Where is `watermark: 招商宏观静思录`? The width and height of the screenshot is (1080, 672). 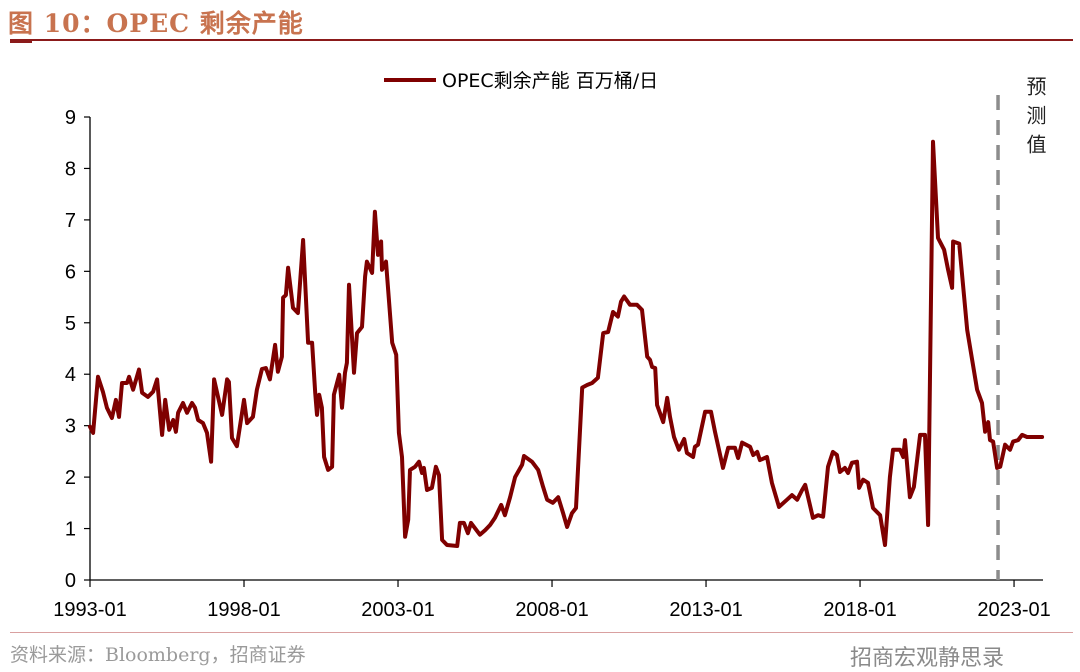 watermark: 招商宏观静思录 is located at coordinates (927, 658).